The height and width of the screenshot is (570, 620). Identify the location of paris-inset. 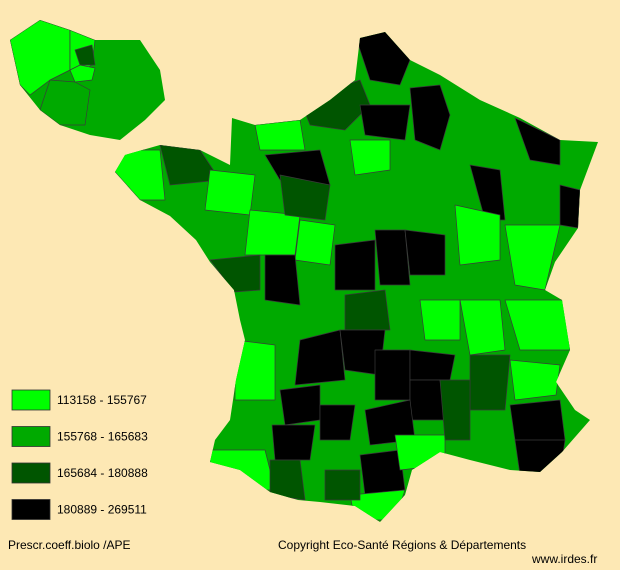
(87, 80).